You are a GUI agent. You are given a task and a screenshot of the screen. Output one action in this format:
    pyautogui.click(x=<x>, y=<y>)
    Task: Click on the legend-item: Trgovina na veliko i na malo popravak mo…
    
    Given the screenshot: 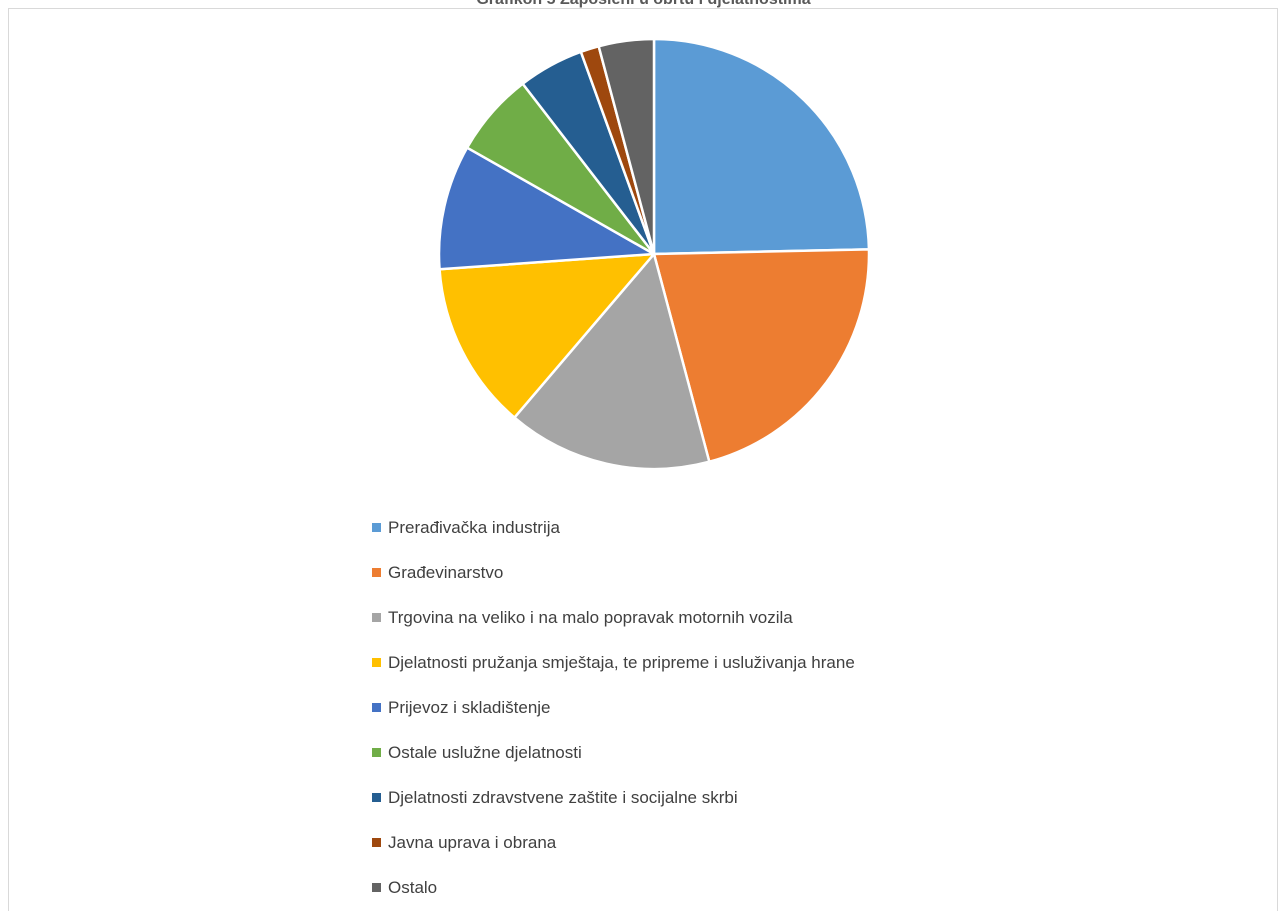 What is the action you would take?
    pyautogui.click(x=772, y=617)
    